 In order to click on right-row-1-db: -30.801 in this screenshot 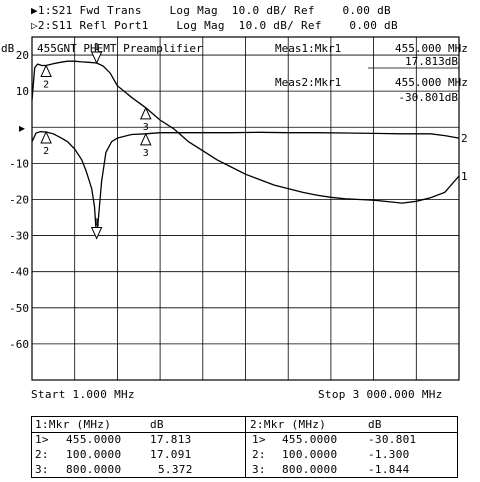, I will do `click(392, 439)`.